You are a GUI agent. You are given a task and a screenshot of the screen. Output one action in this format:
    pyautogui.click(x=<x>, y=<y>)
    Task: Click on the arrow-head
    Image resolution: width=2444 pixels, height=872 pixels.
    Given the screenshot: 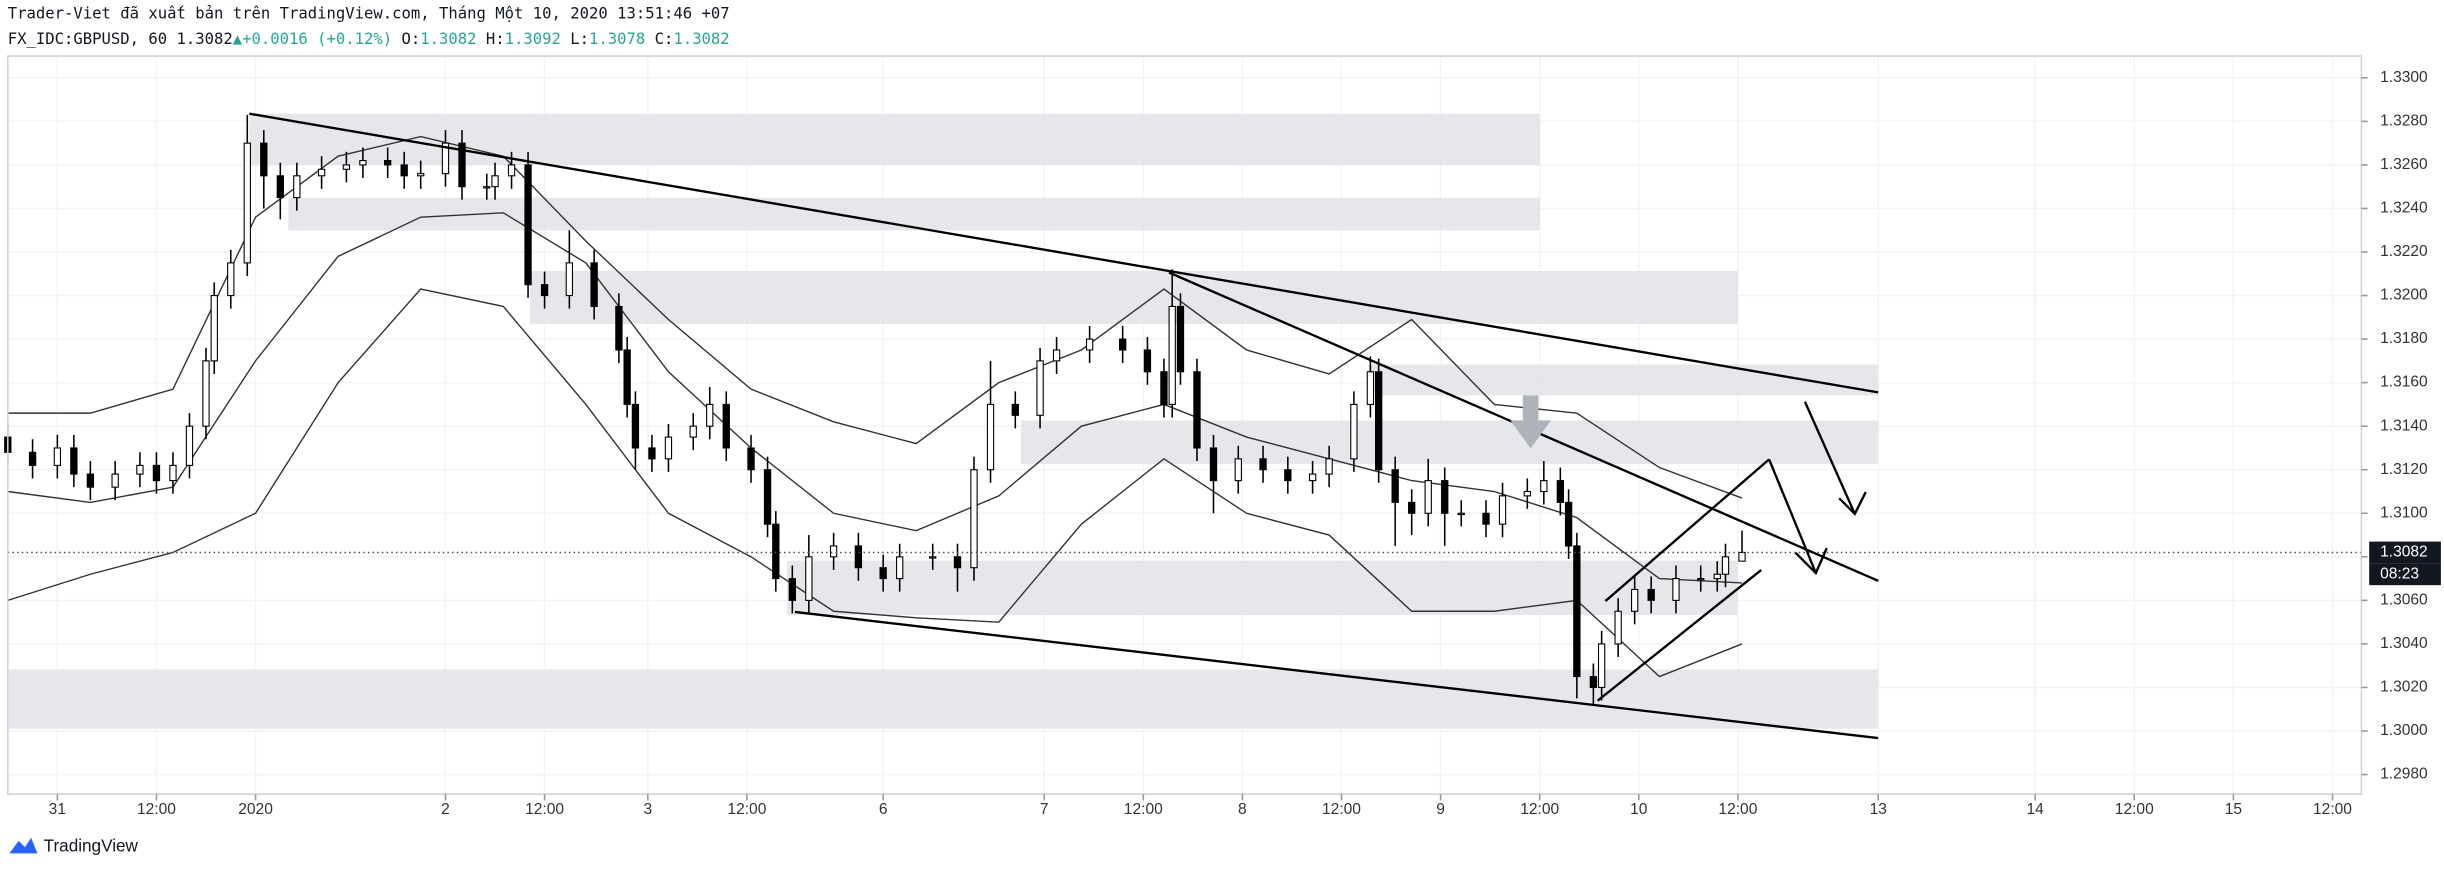 What is the action you would take?
    pyautogui.click(x=1811, y=561)
    